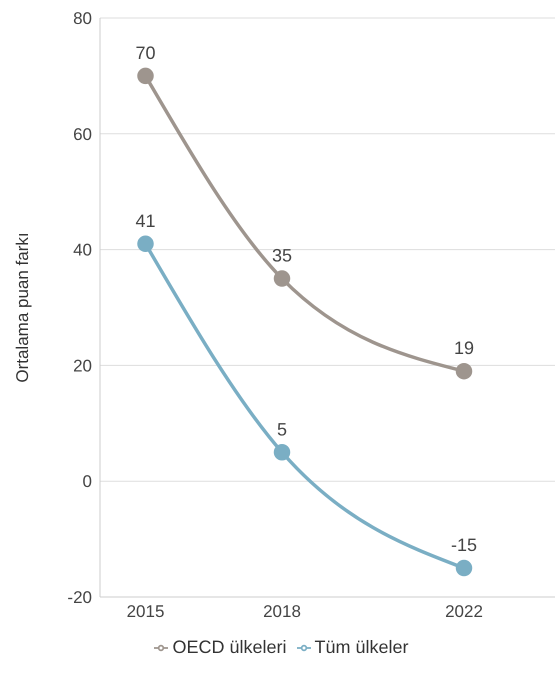 The height and width of the screenshot is (674, 555). Describe the element at coordinates (82, 18) in the screenshot. I see `y-tick-label: 80` at that location.